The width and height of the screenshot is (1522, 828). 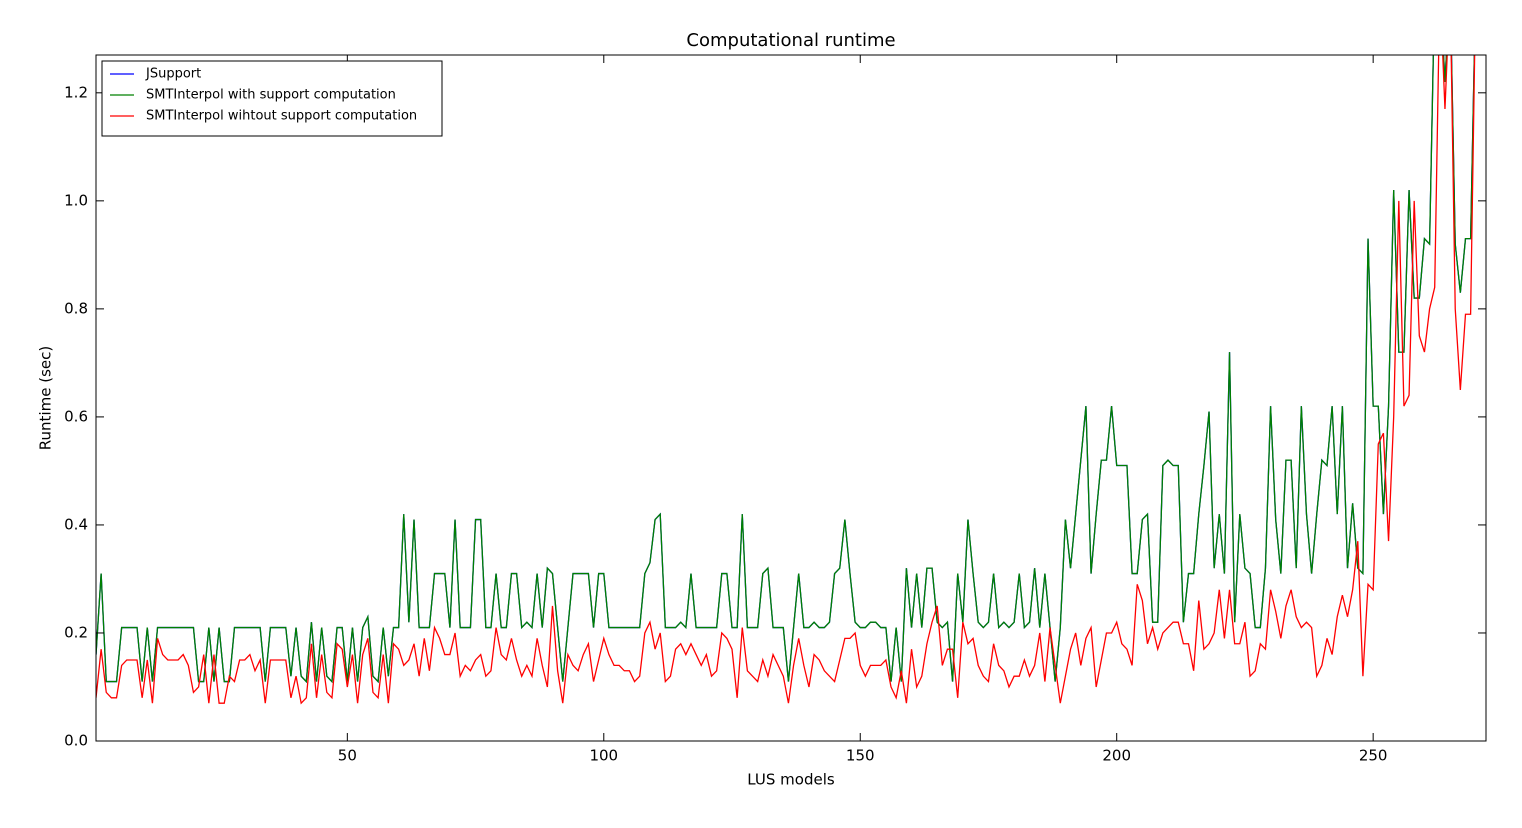 What do you see at coordinates (46, 398) in the screenshot?
I see `y-axis-label: Runtime (sec)` at bounding box center [46, 398].